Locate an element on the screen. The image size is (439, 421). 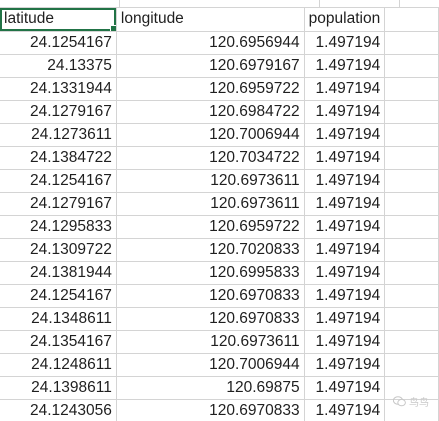
table-row: 24.1273611 120.7006944 1.497194 is located at coordinates (219, 135).